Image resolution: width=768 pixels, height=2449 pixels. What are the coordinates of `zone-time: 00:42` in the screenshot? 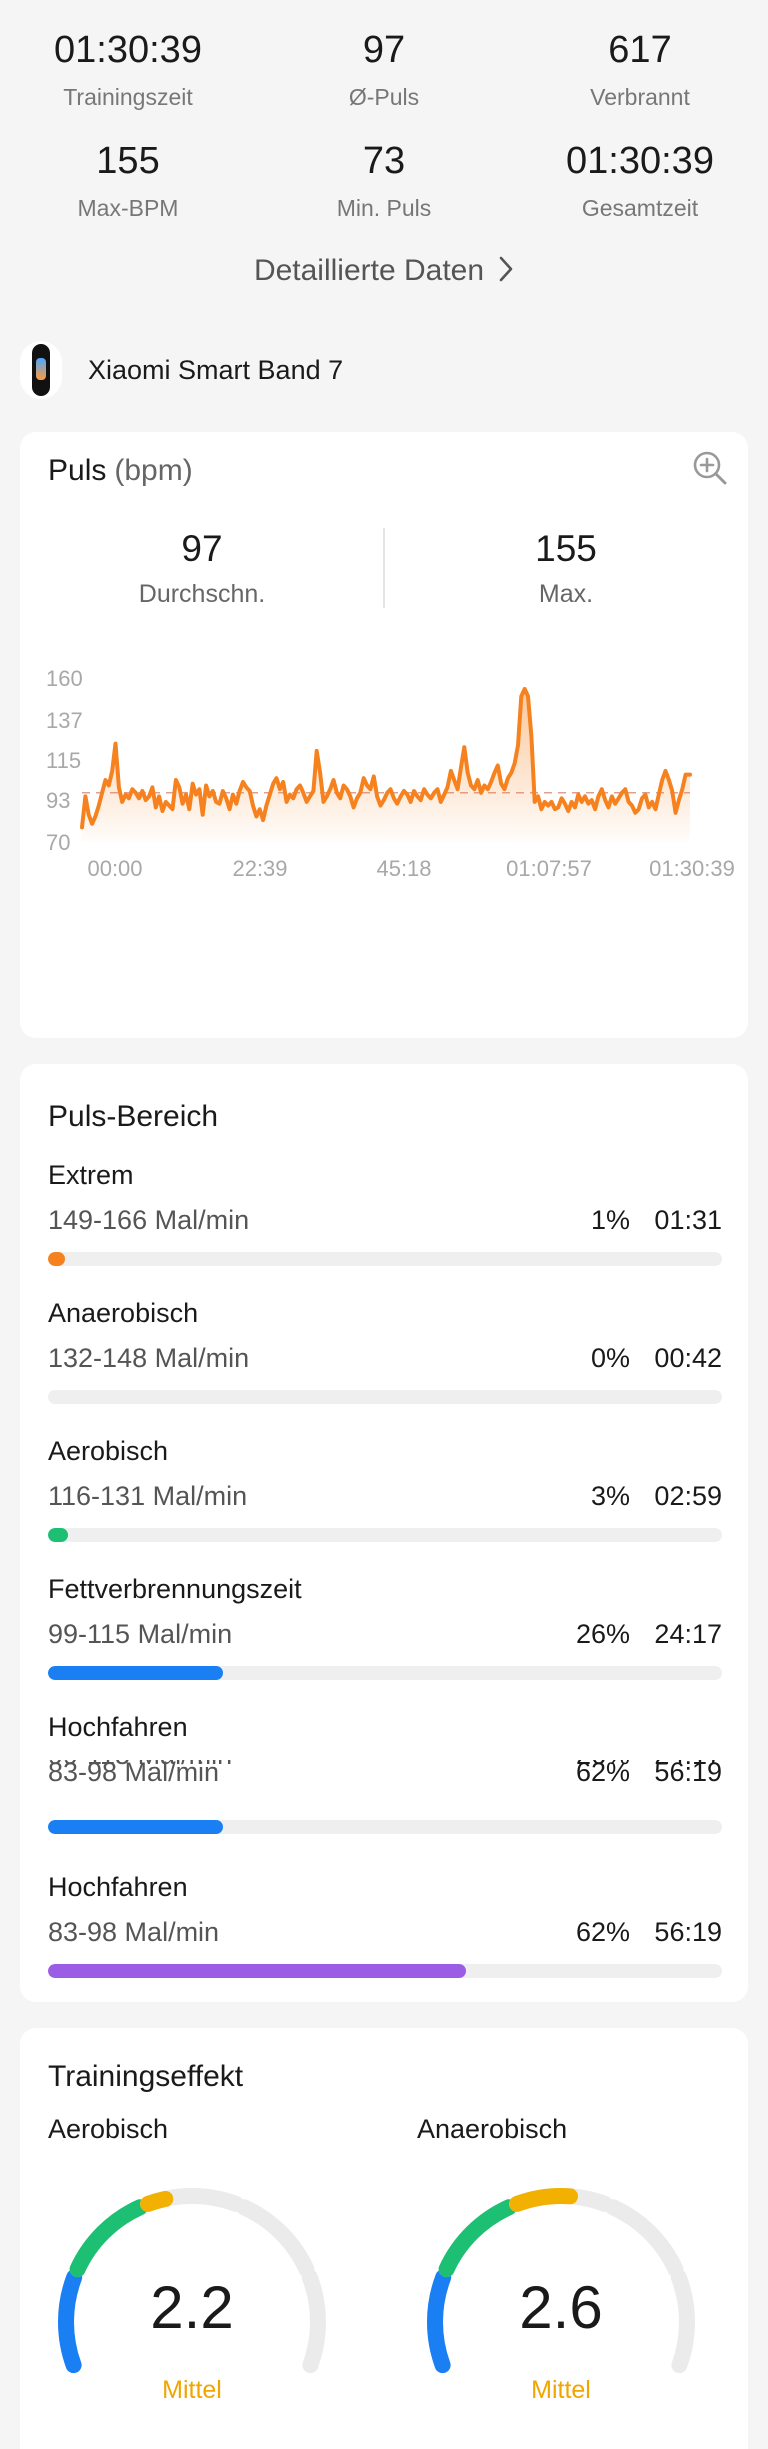 It's located at (688, 1358).